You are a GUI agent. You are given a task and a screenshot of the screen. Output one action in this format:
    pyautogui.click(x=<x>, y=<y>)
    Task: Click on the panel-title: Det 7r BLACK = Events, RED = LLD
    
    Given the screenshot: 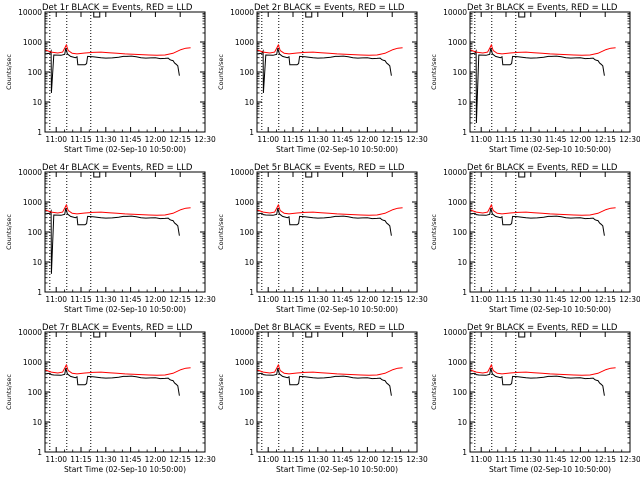 What is the action you would take?
    pyautogui.click(x=117, y=328)
    